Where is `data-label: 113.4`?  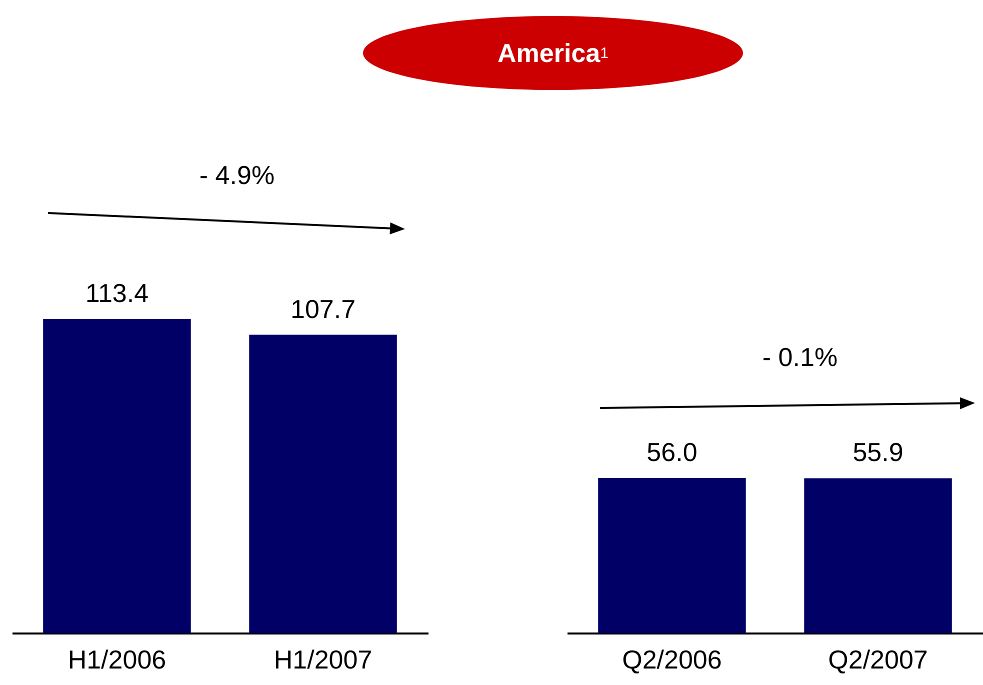
data-label: 113.4 is located at coordinates (117, 293).